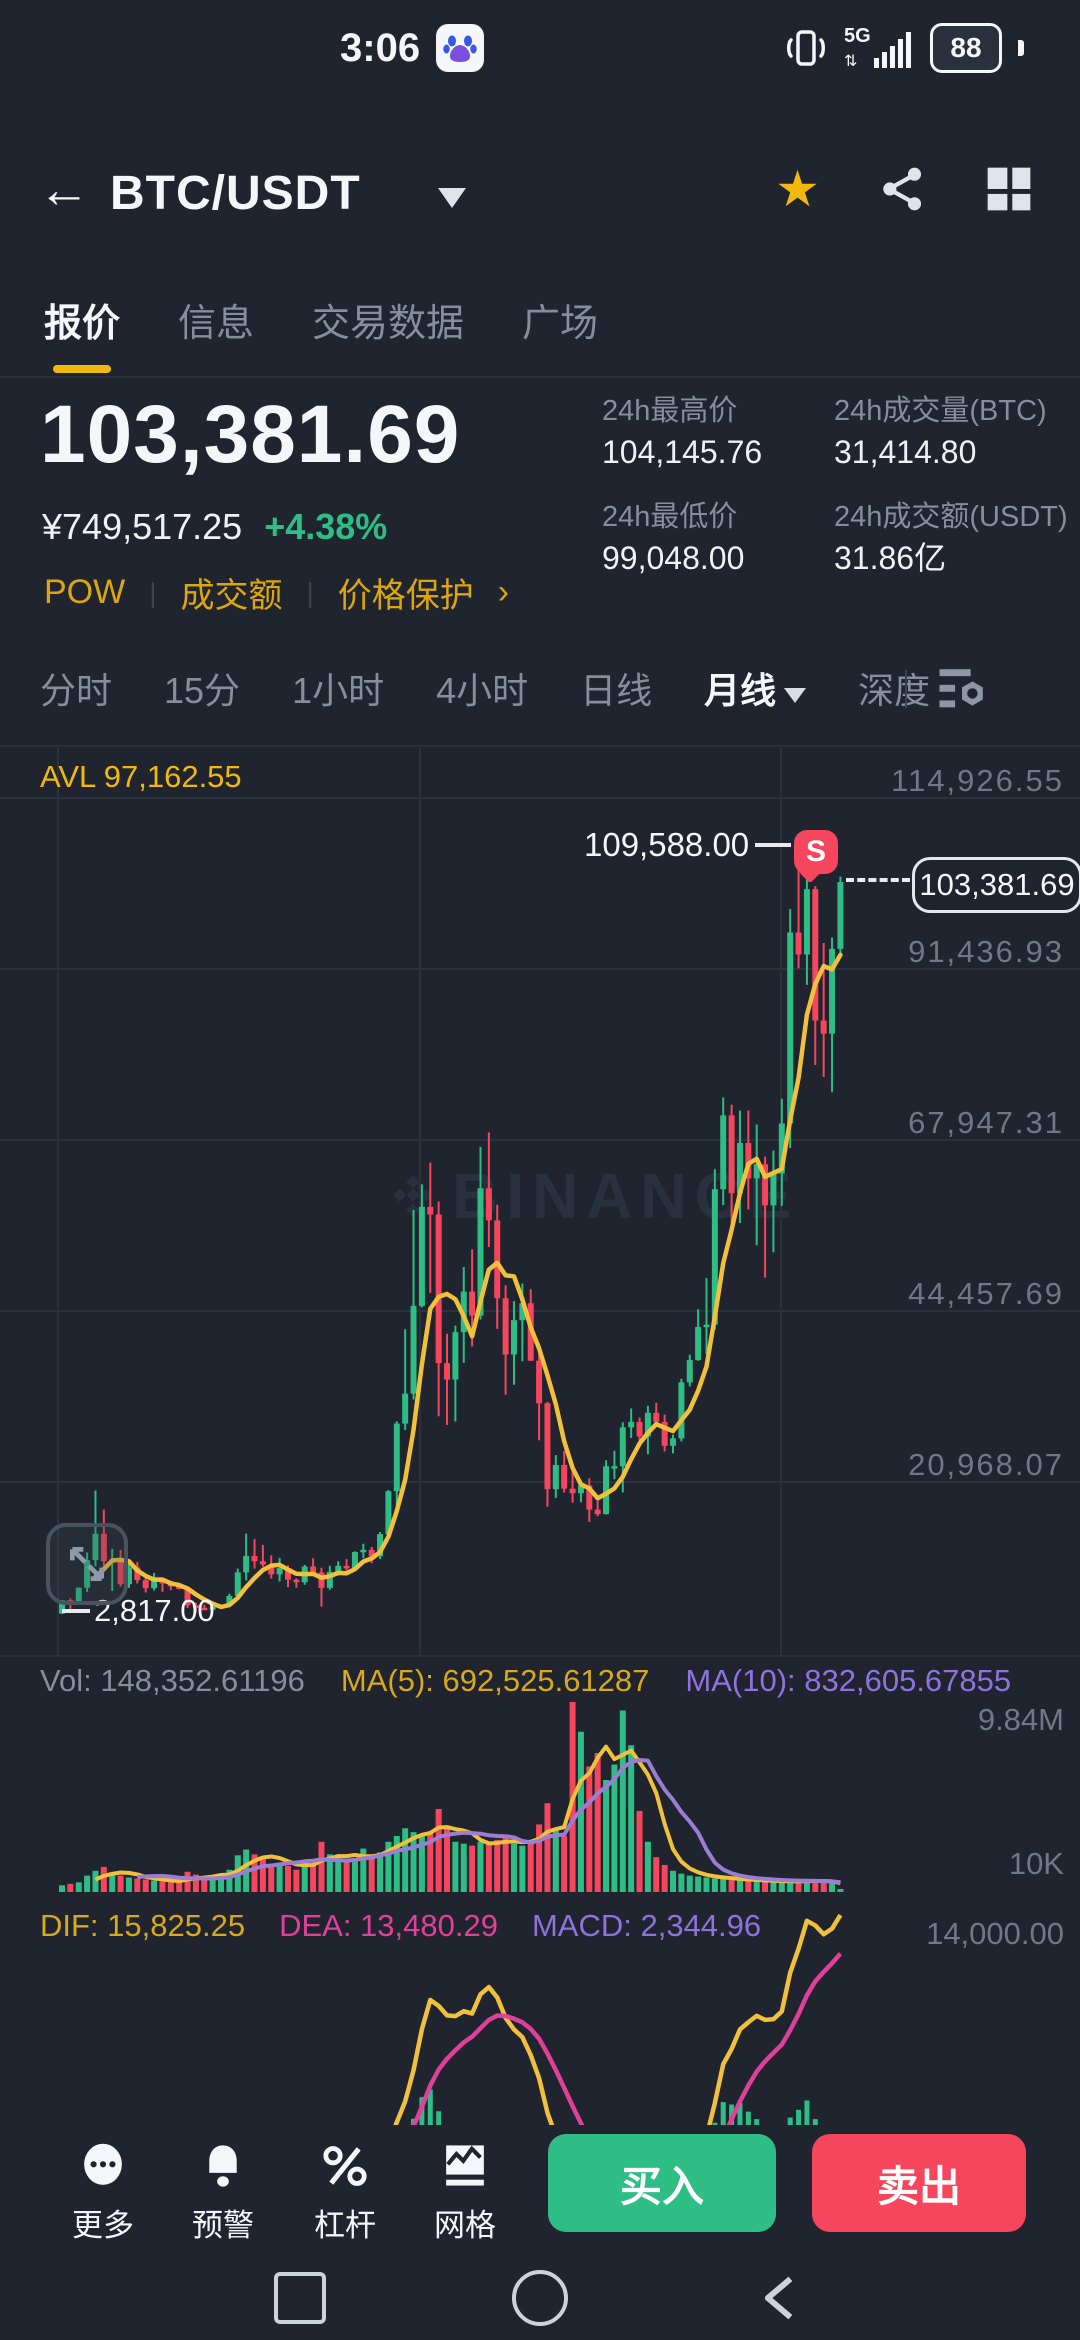 The height and width of the screenshot is (2340, 1080). Describe the element at coordinates (616, 690) in the screenshot. I see `tf-1d: 日线` at that location.